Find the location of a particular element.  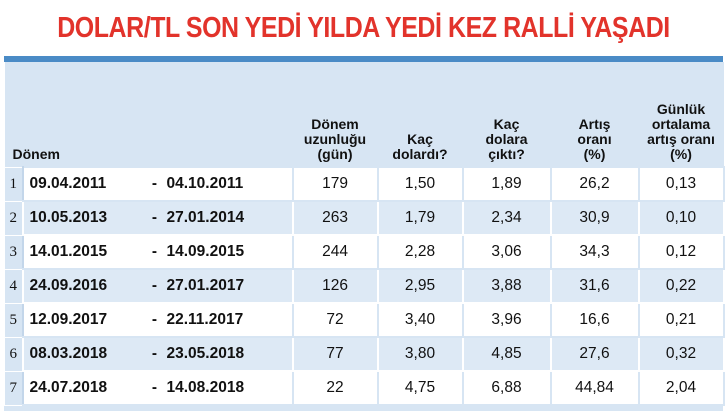

header-line: uzunluğu is located at coordinates (335, 139).